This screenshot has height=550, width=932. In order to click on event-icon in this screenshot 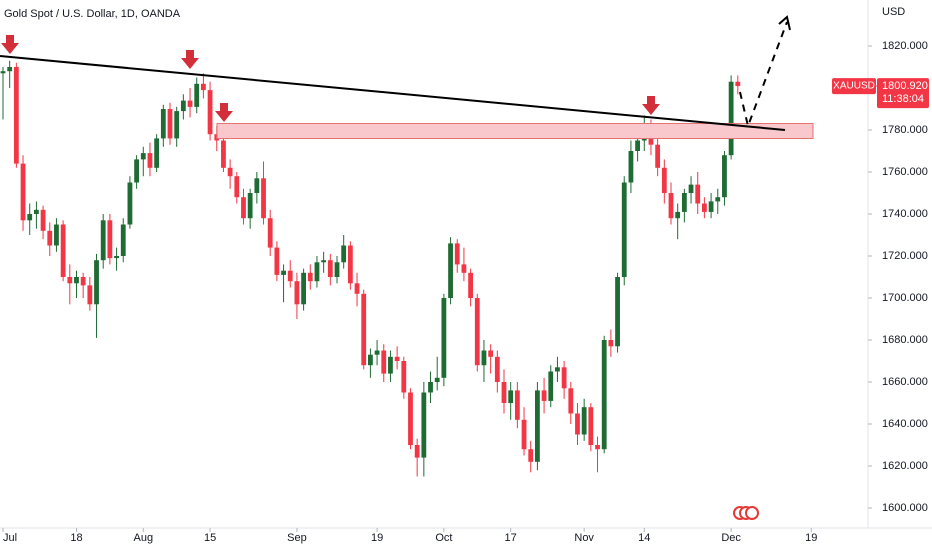, I will do `click(746, 513)`.